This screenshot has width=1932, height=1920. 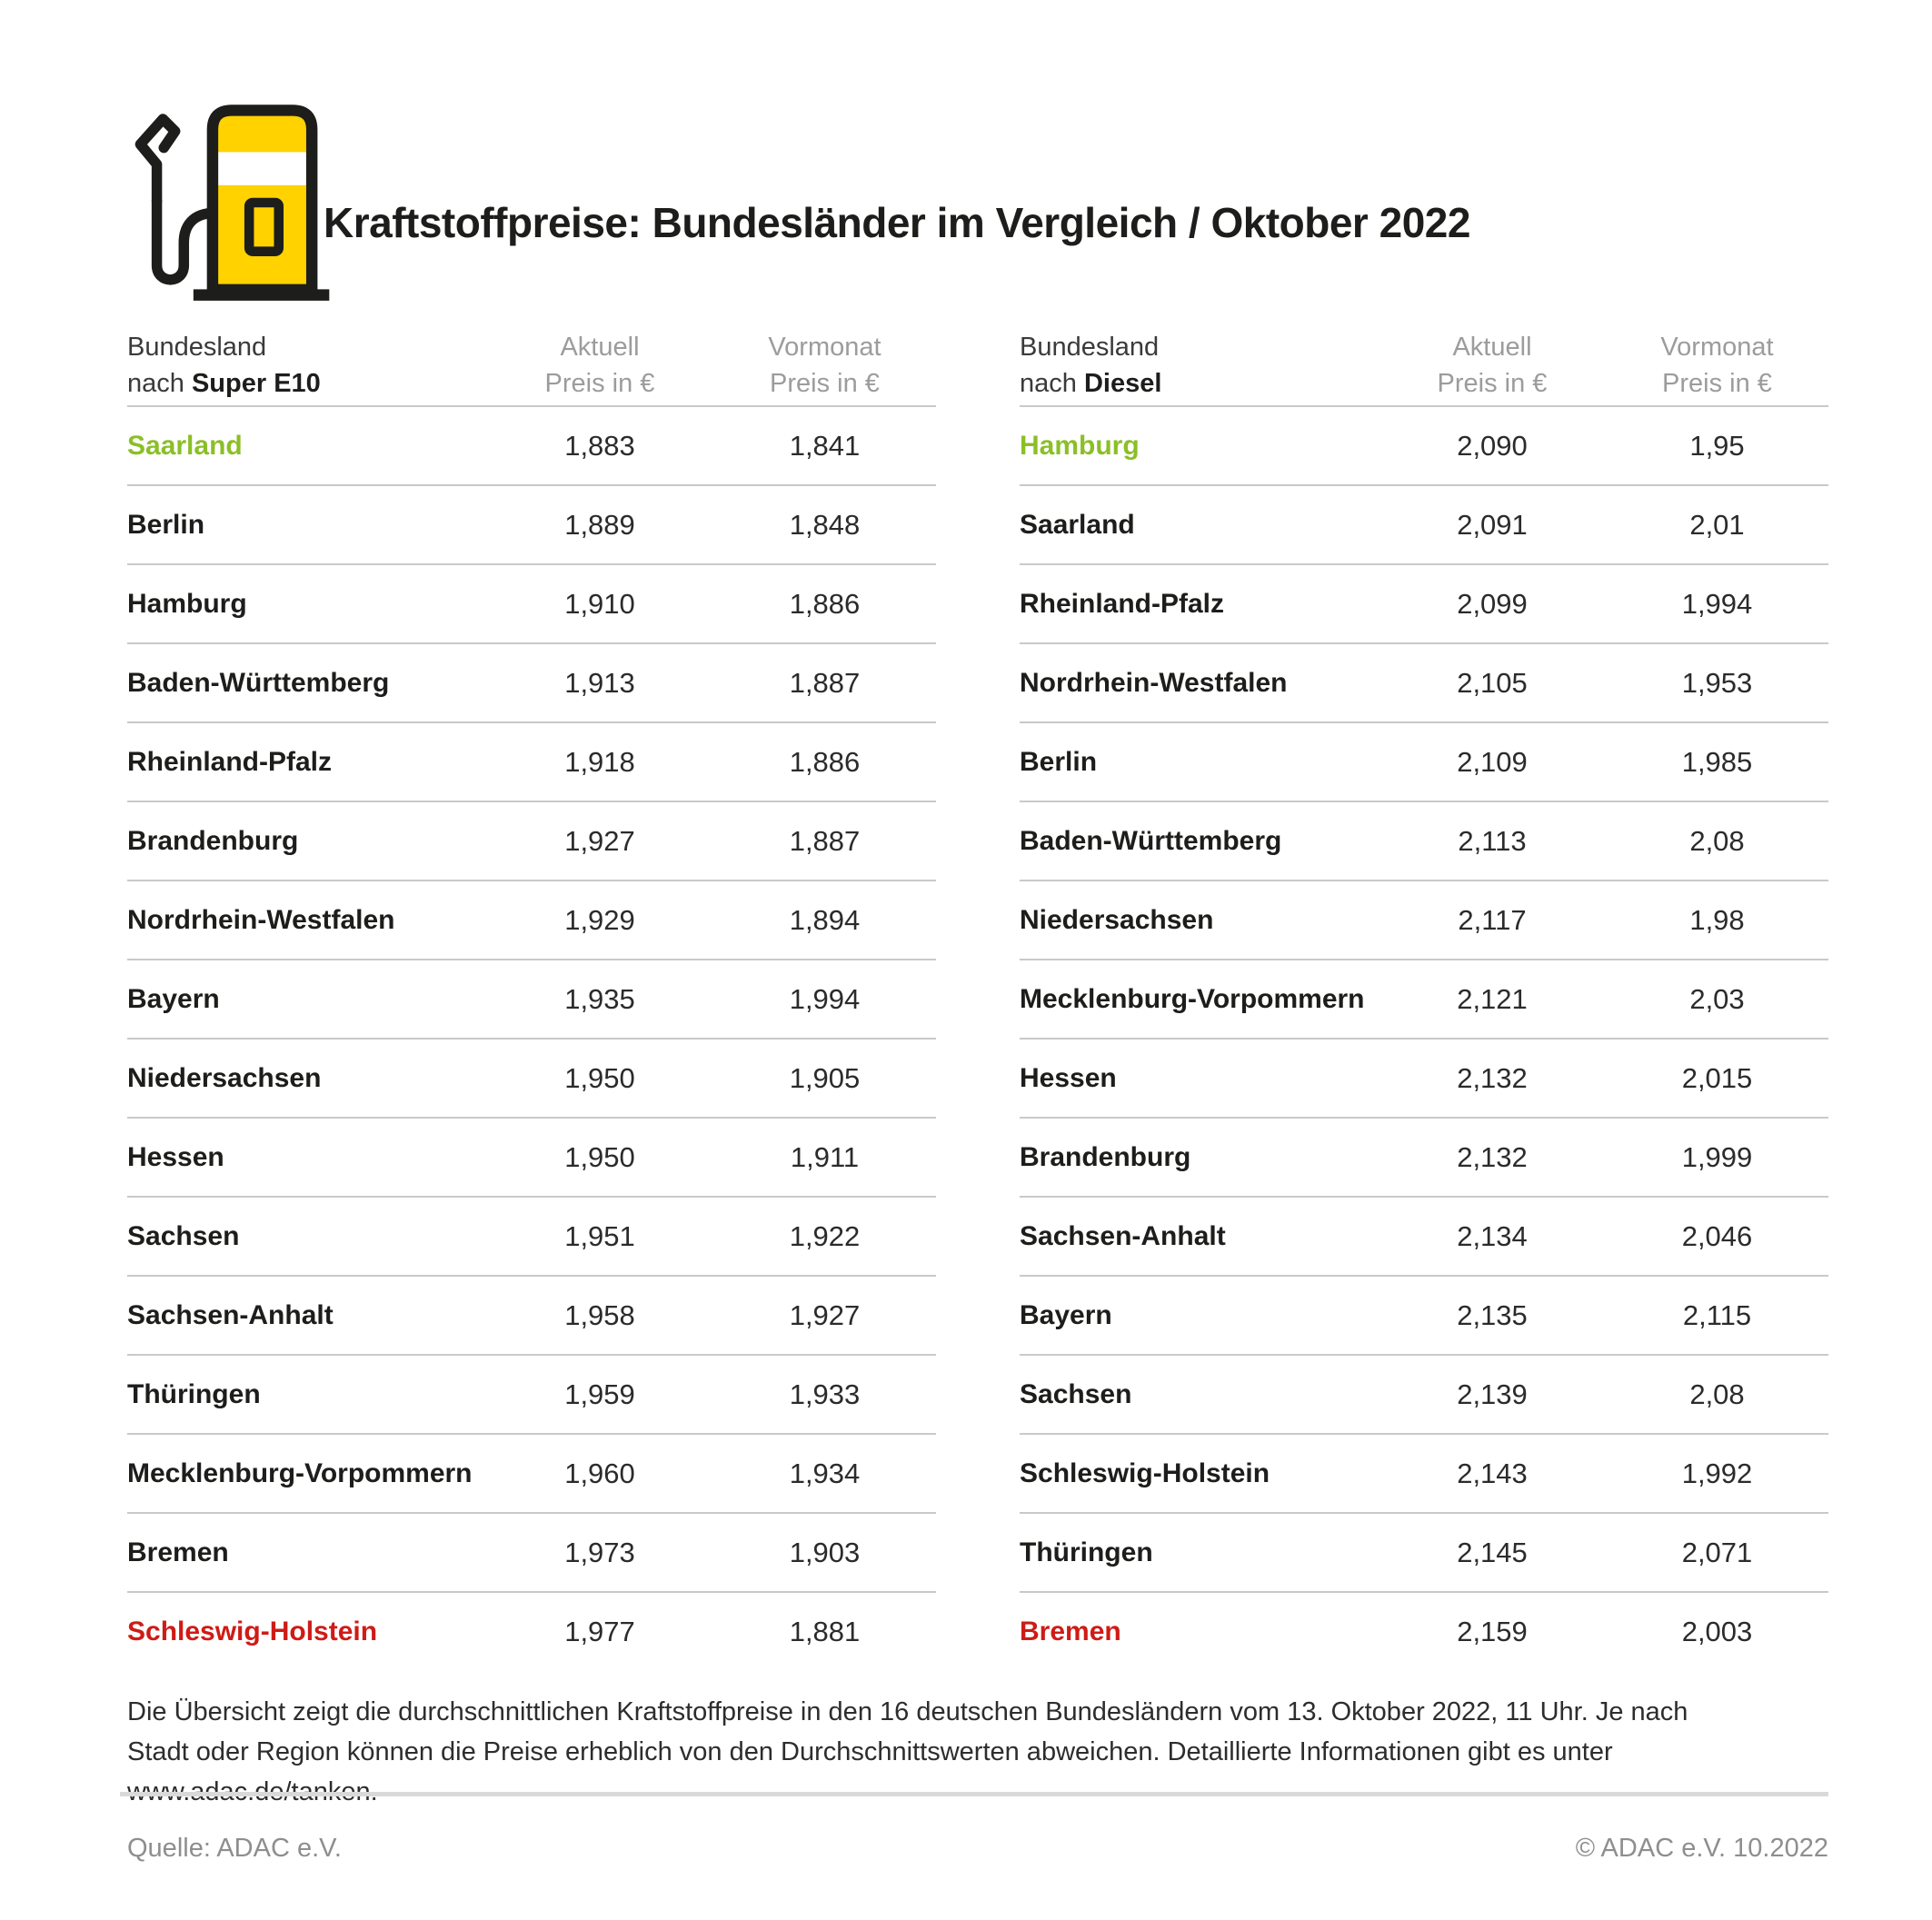 What do you see at coordinates (1492, 1156) in the screenshot?
I see `aktuell-price: 2,132` at bounding box center [1492, 1156].